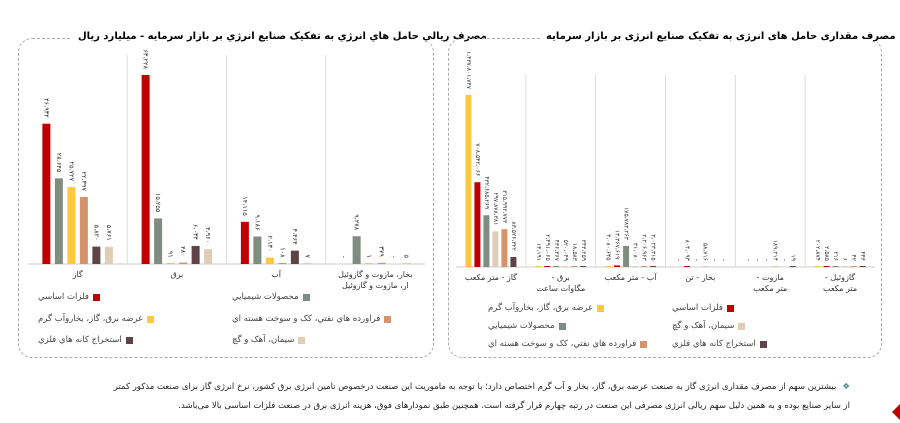  What do you see at coordinates (826, 253) in the screenshot?
I see `data-label: ۲،۵۸۵` at bounding box center [826, 253].